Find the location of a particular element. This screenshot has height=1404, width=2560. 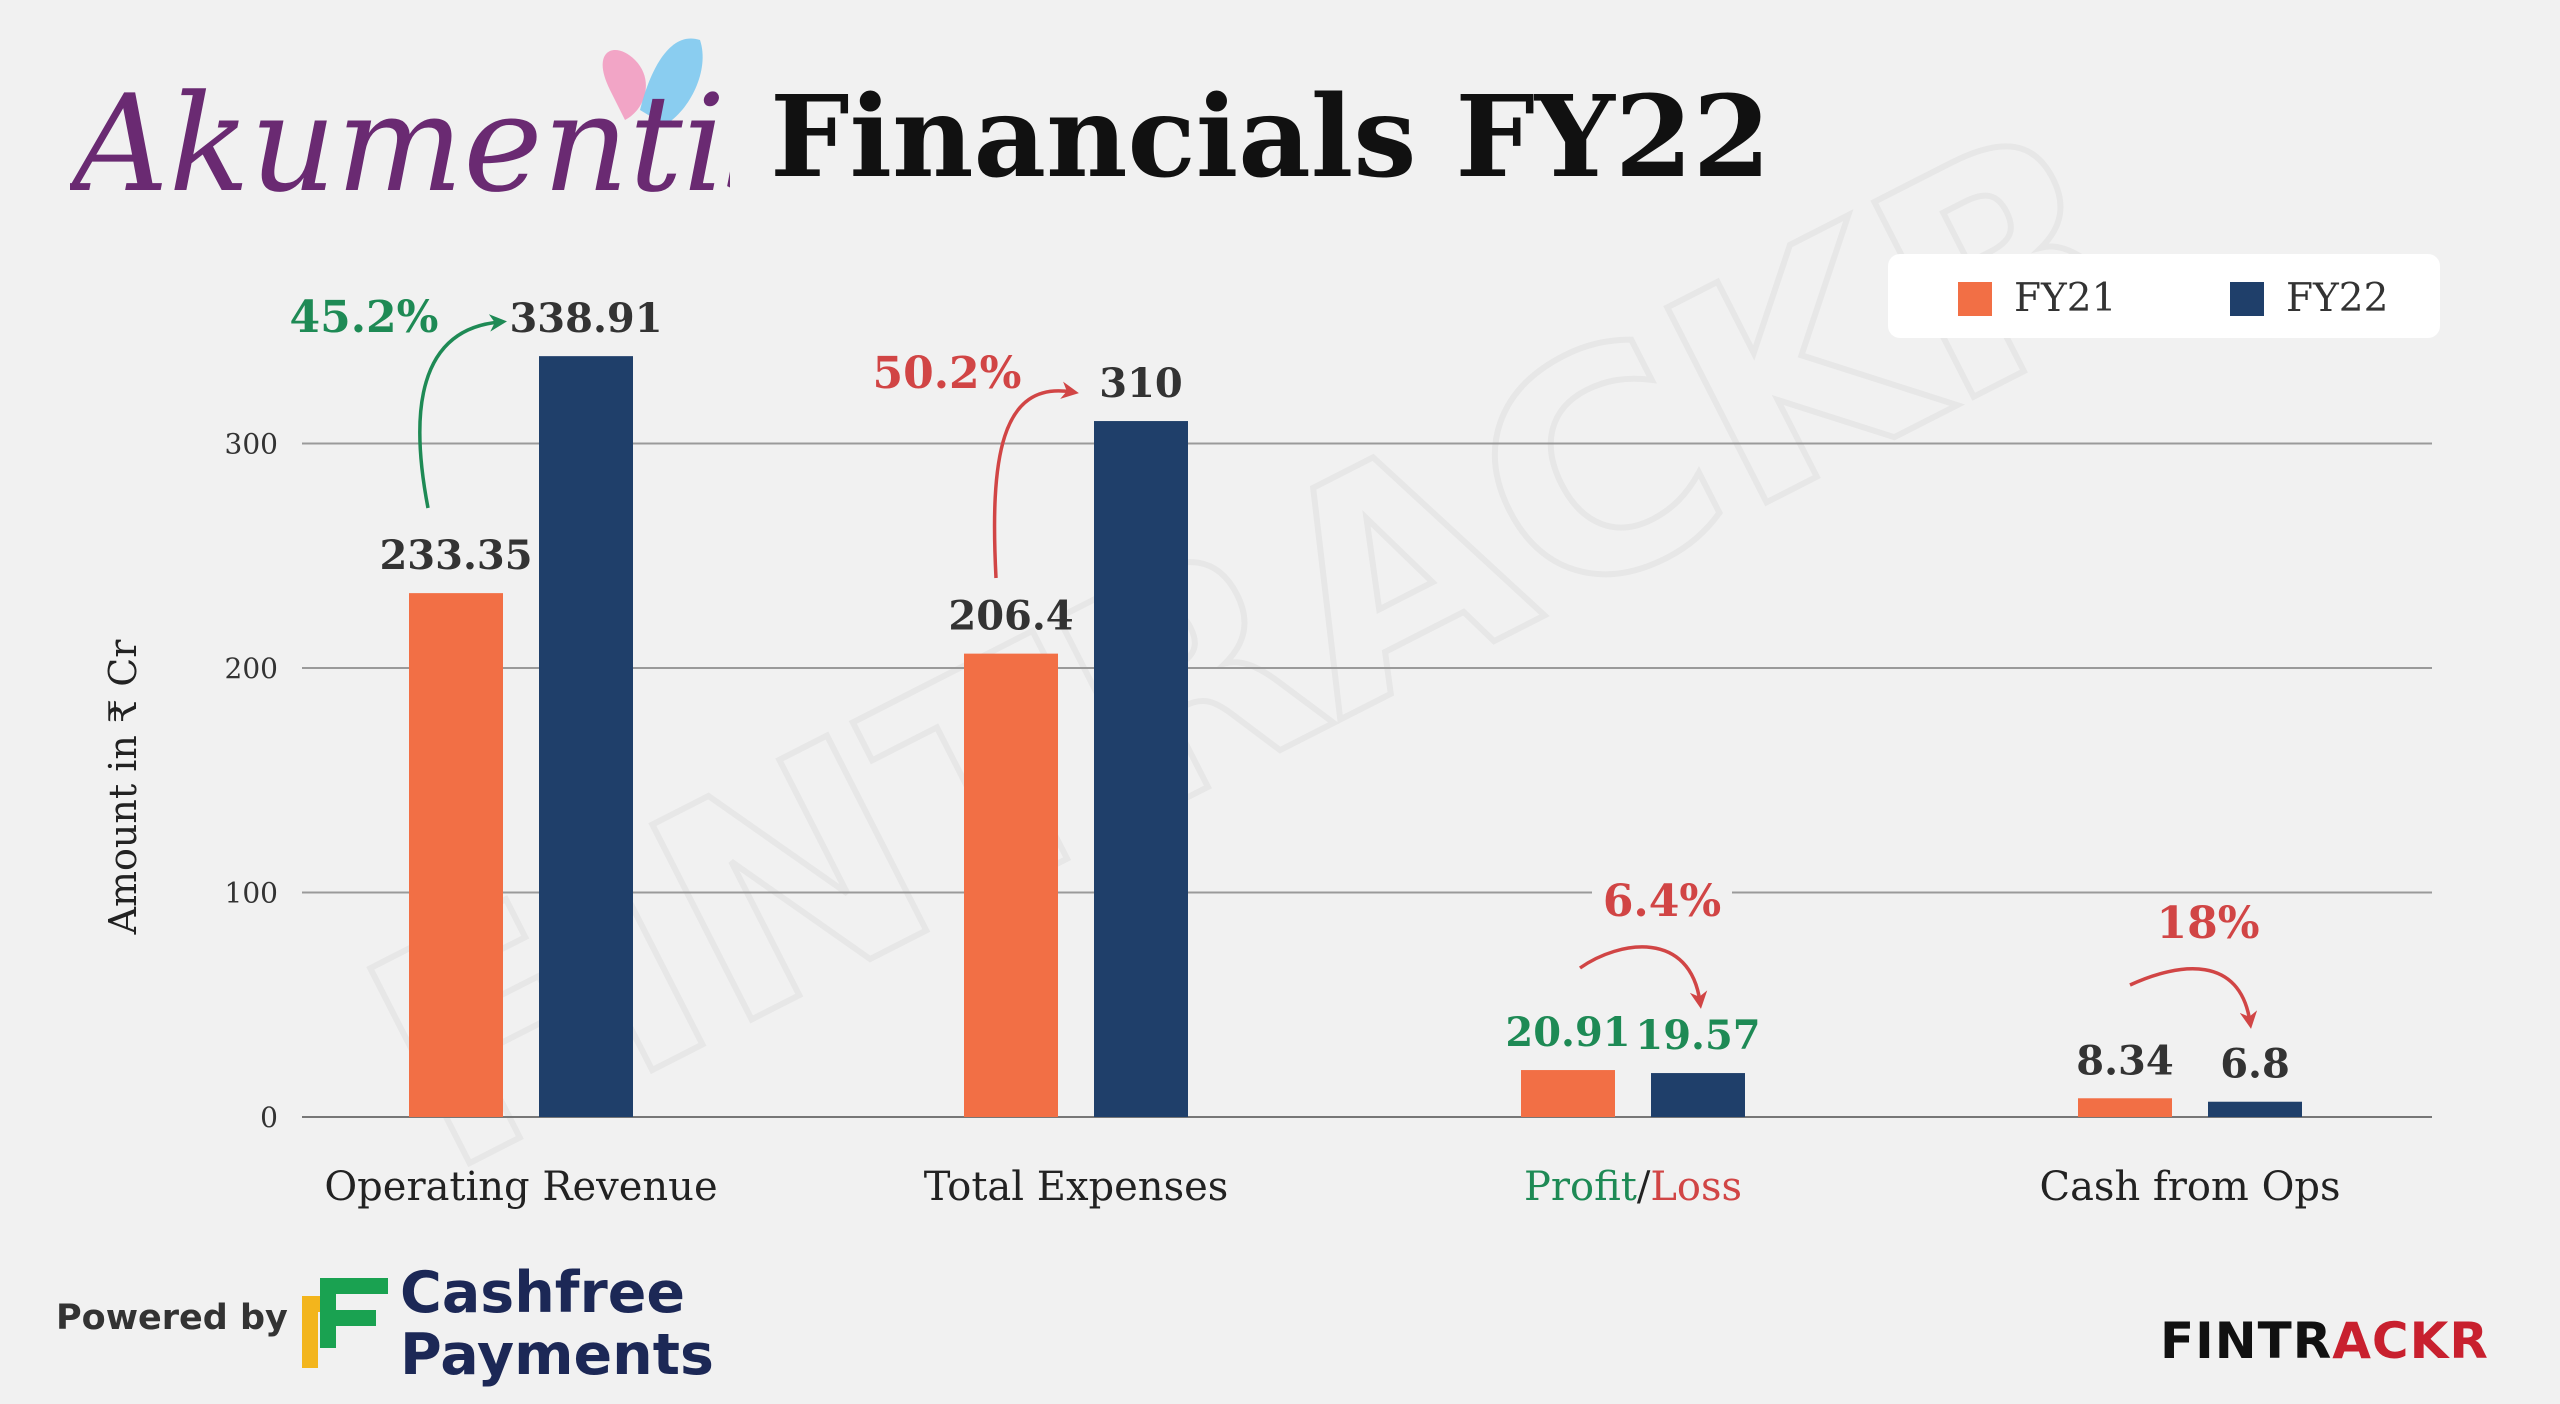

fintrackr-part2: ACKR is located at coordinates (2410, 1341).